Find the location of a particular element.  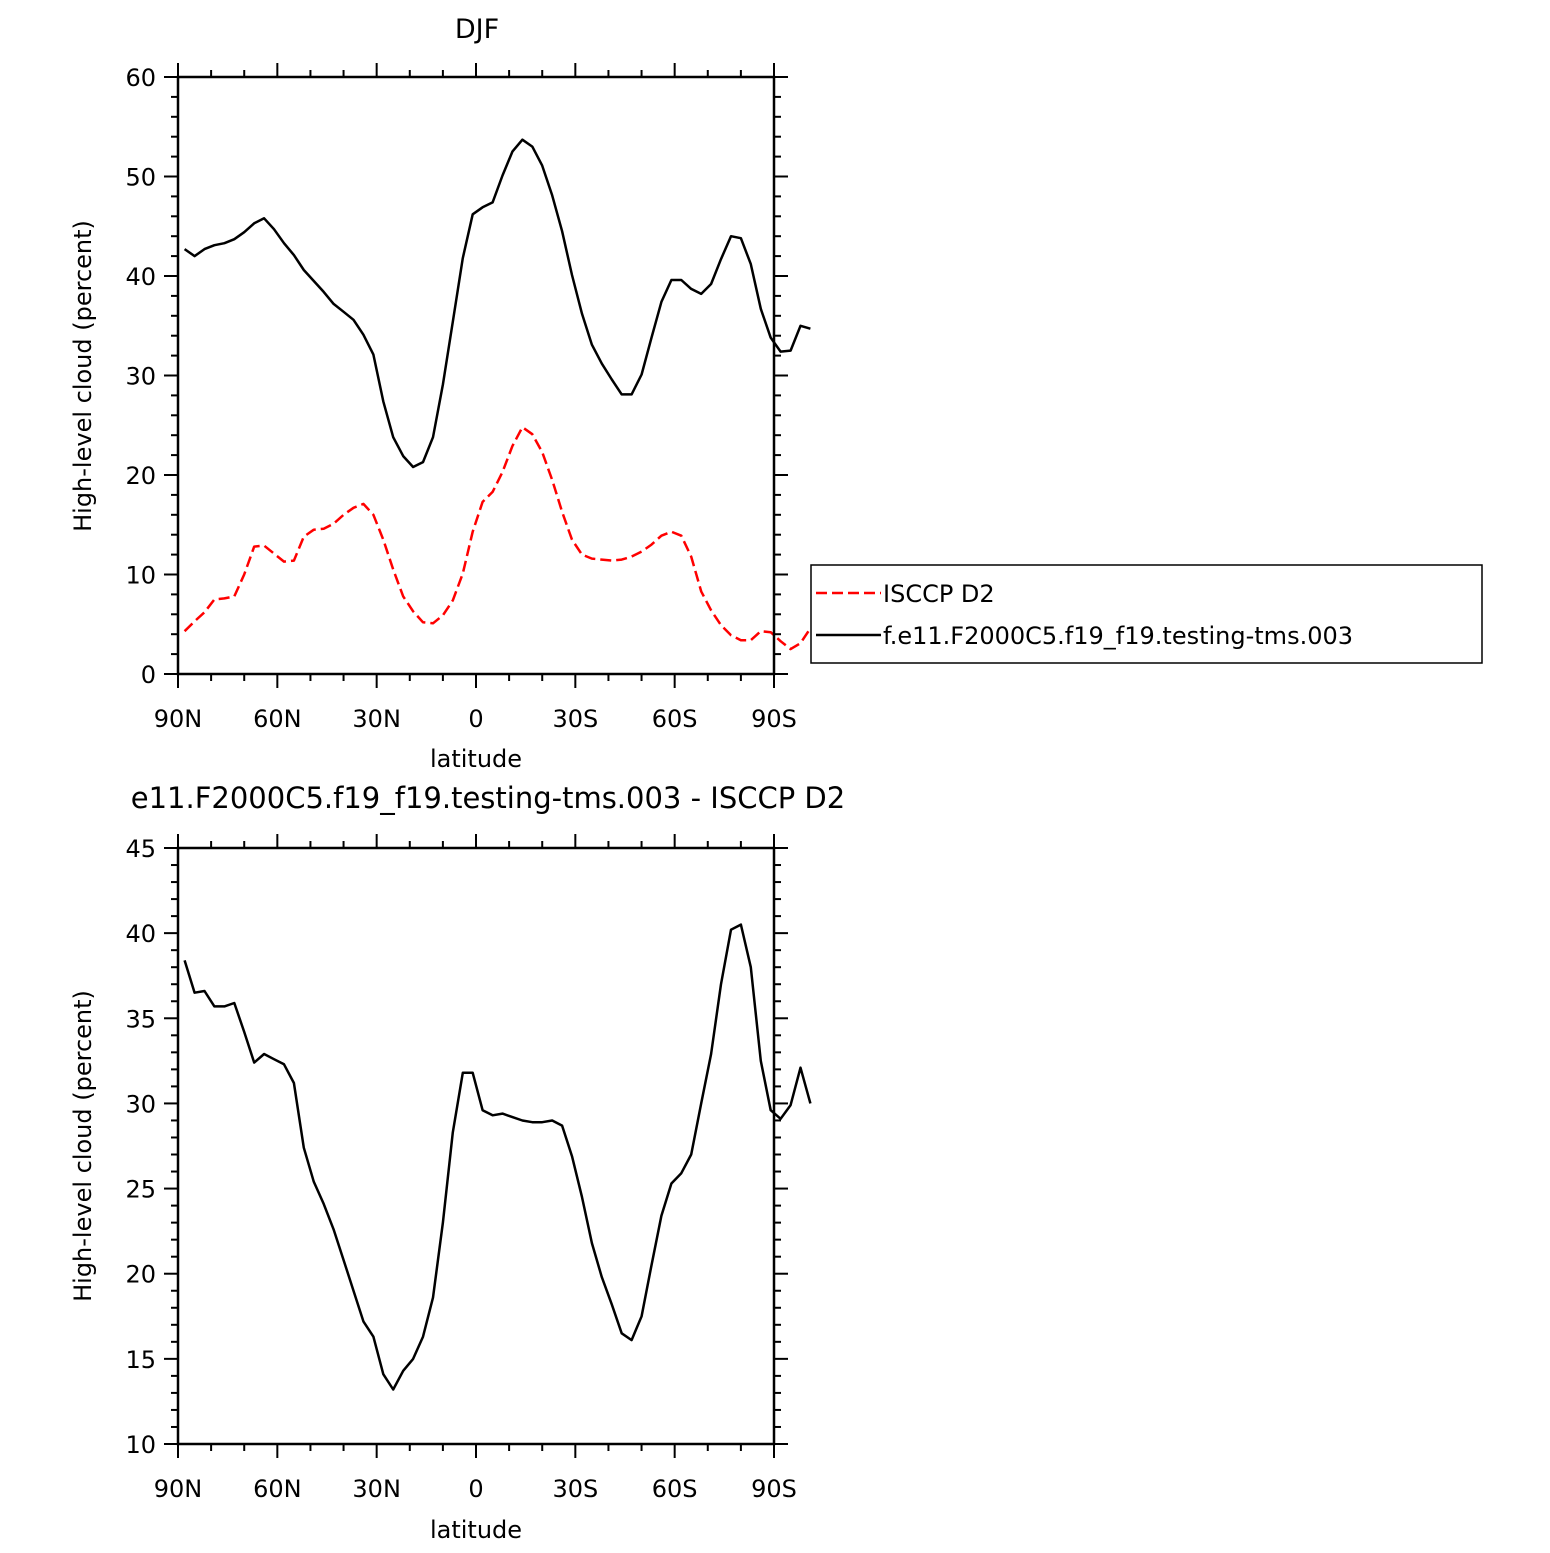

top-x-tick-label: 30S is located at coordinates (575, 719).